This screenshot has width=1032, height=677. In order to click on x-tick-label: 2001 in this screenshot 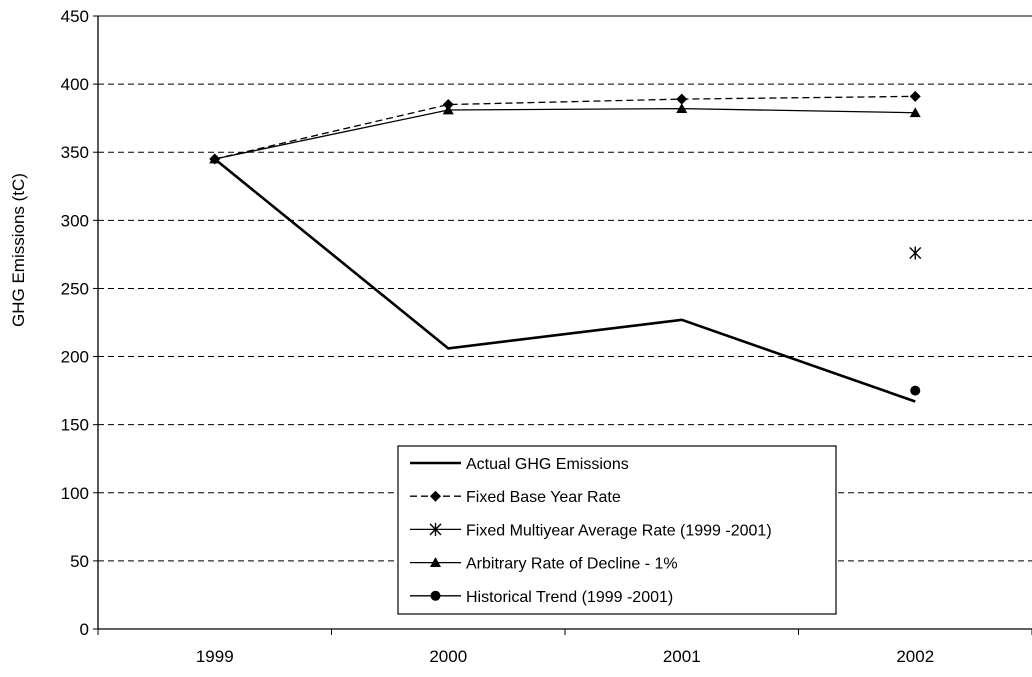, I will do `click(682, 656)`.